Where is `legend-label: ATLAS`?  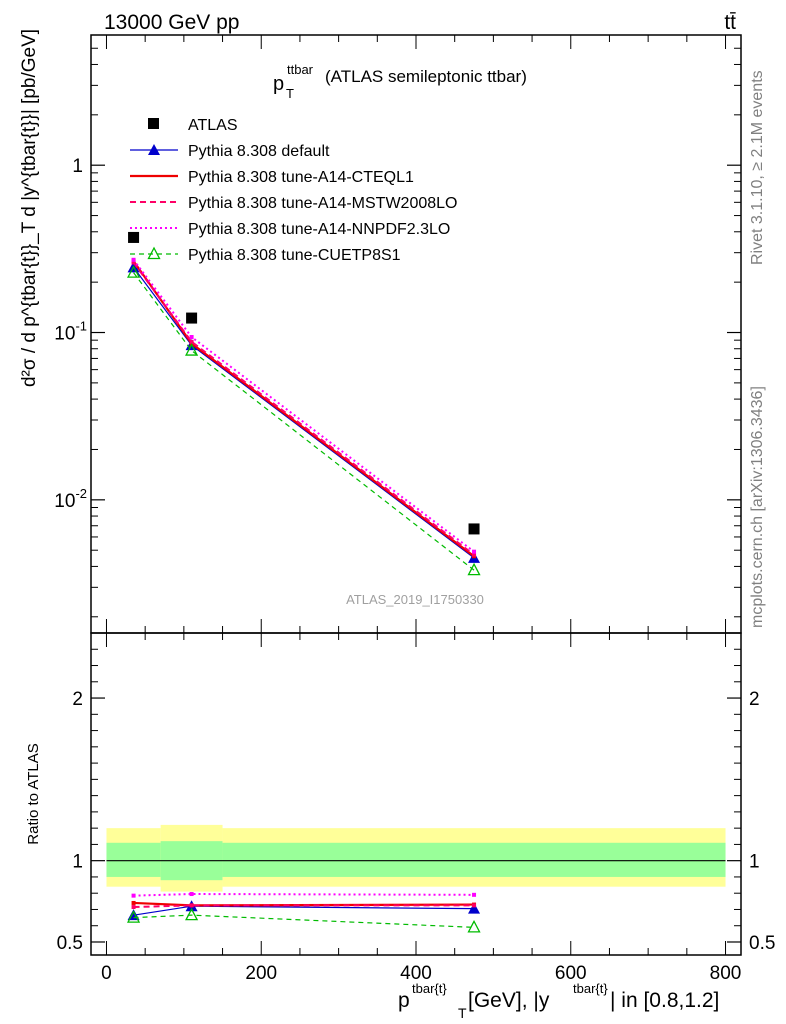
legend-label: ATLAS is located at coordinates (213, 125).